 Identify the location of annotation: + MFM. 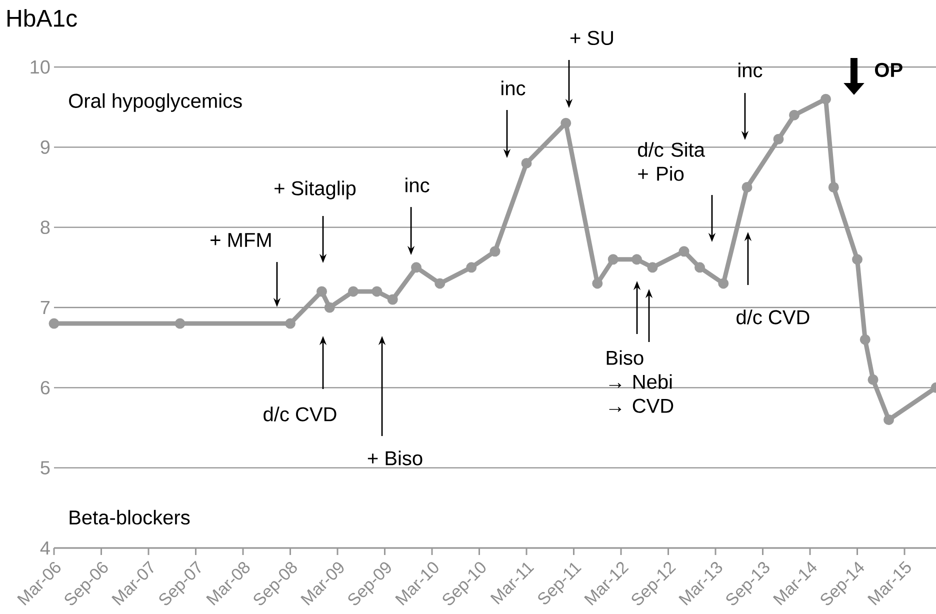
(240, 240).